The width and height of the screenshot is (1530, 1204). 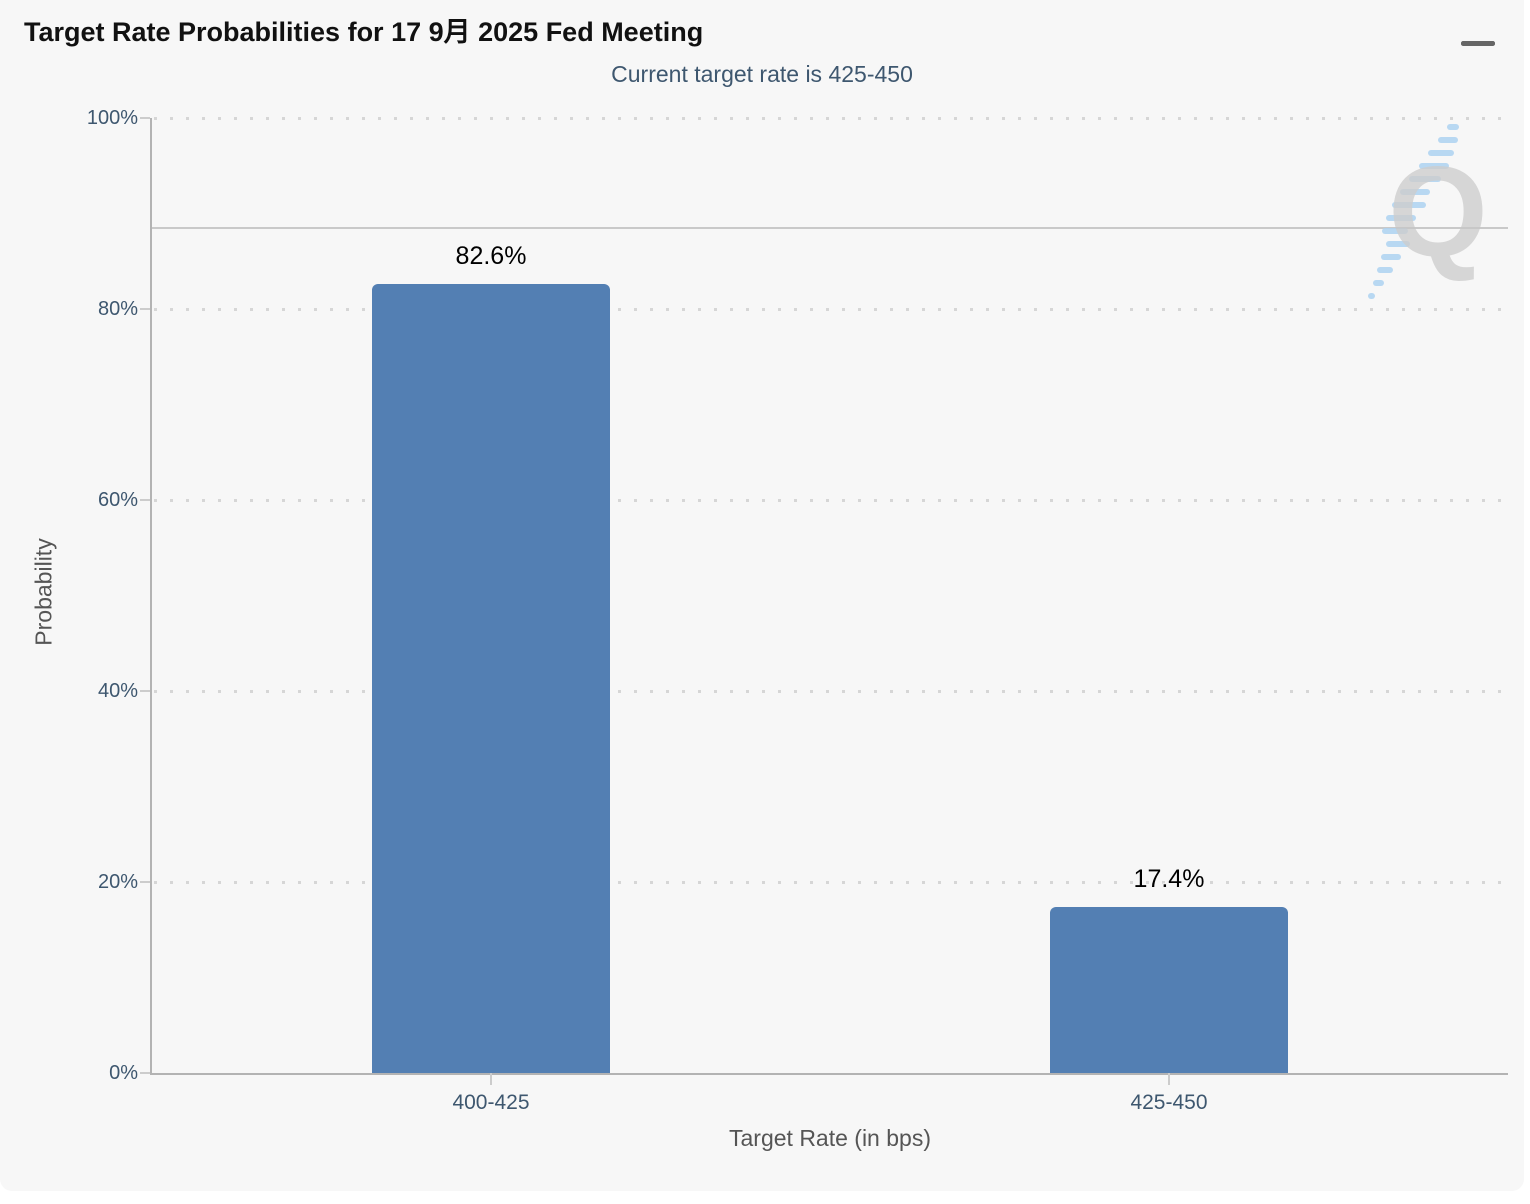 I want to click on bar-value-label: 82.6%, so click(x=491, y=256).